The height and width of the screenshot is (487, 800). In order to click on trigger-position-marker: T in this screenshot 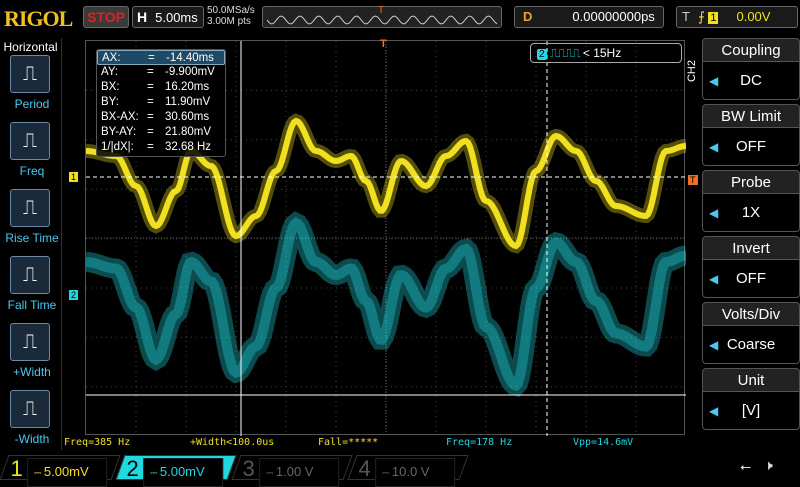, I will do `click(381, 10)`.